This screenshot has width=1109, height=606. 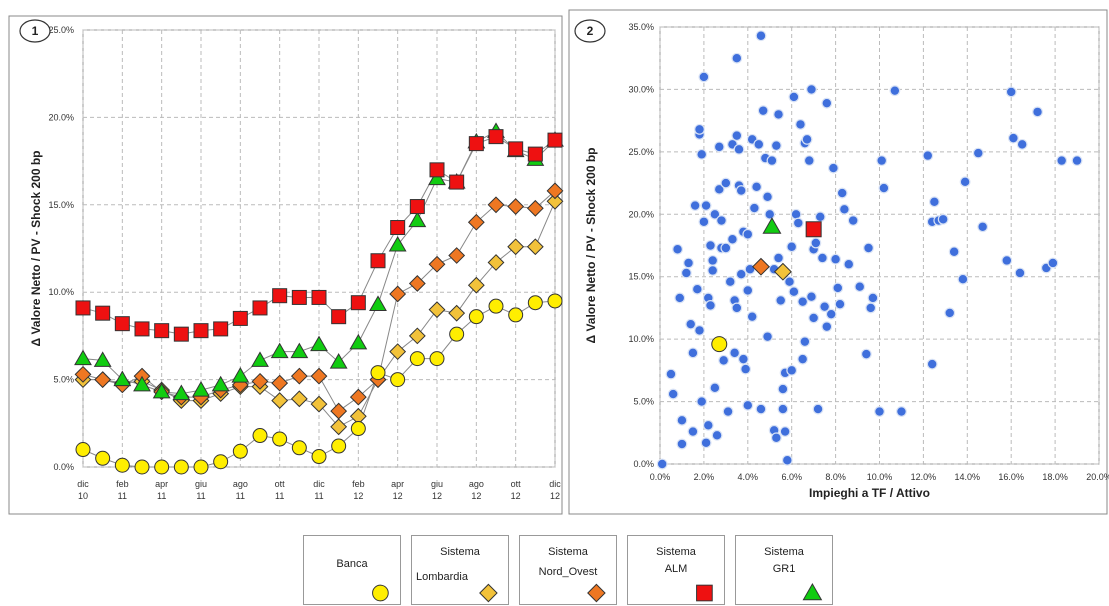 I want to click on x-tick-month: feb, so click(x=358, y=484).